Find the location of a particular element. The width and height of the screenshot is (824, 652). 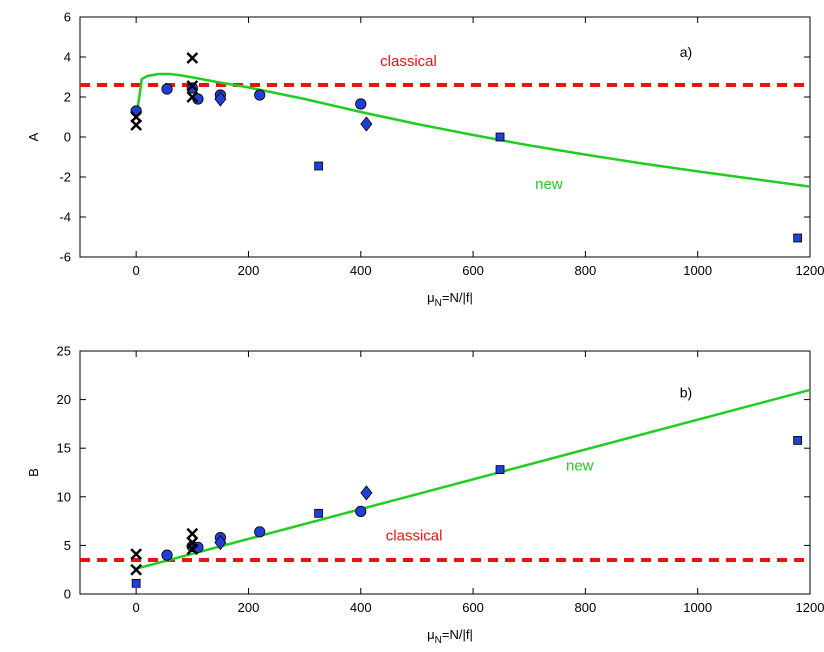

panel-b-ytick-label: 25 is located at coordinates (64, 351).